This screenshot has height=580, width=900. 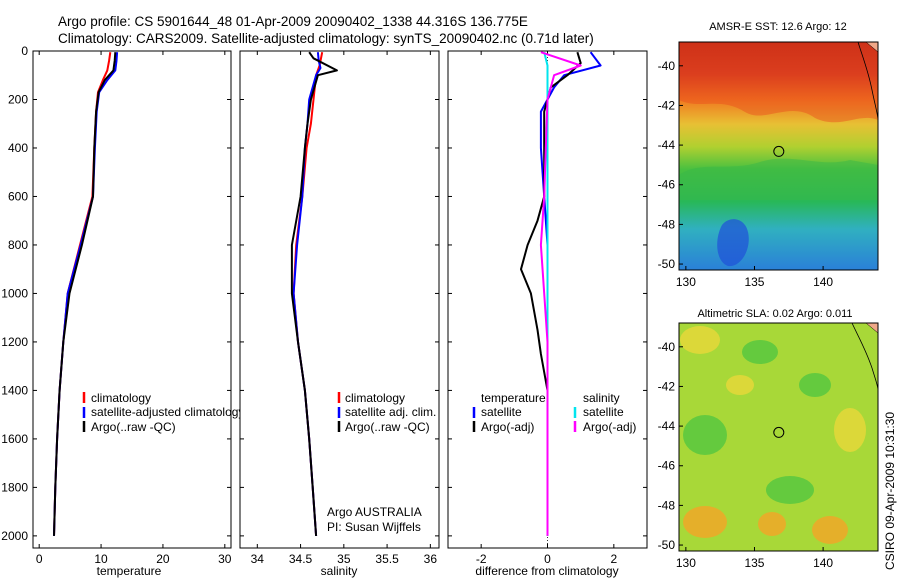 I want to click on x-tick-label: 30, so click(x=225, y=559).